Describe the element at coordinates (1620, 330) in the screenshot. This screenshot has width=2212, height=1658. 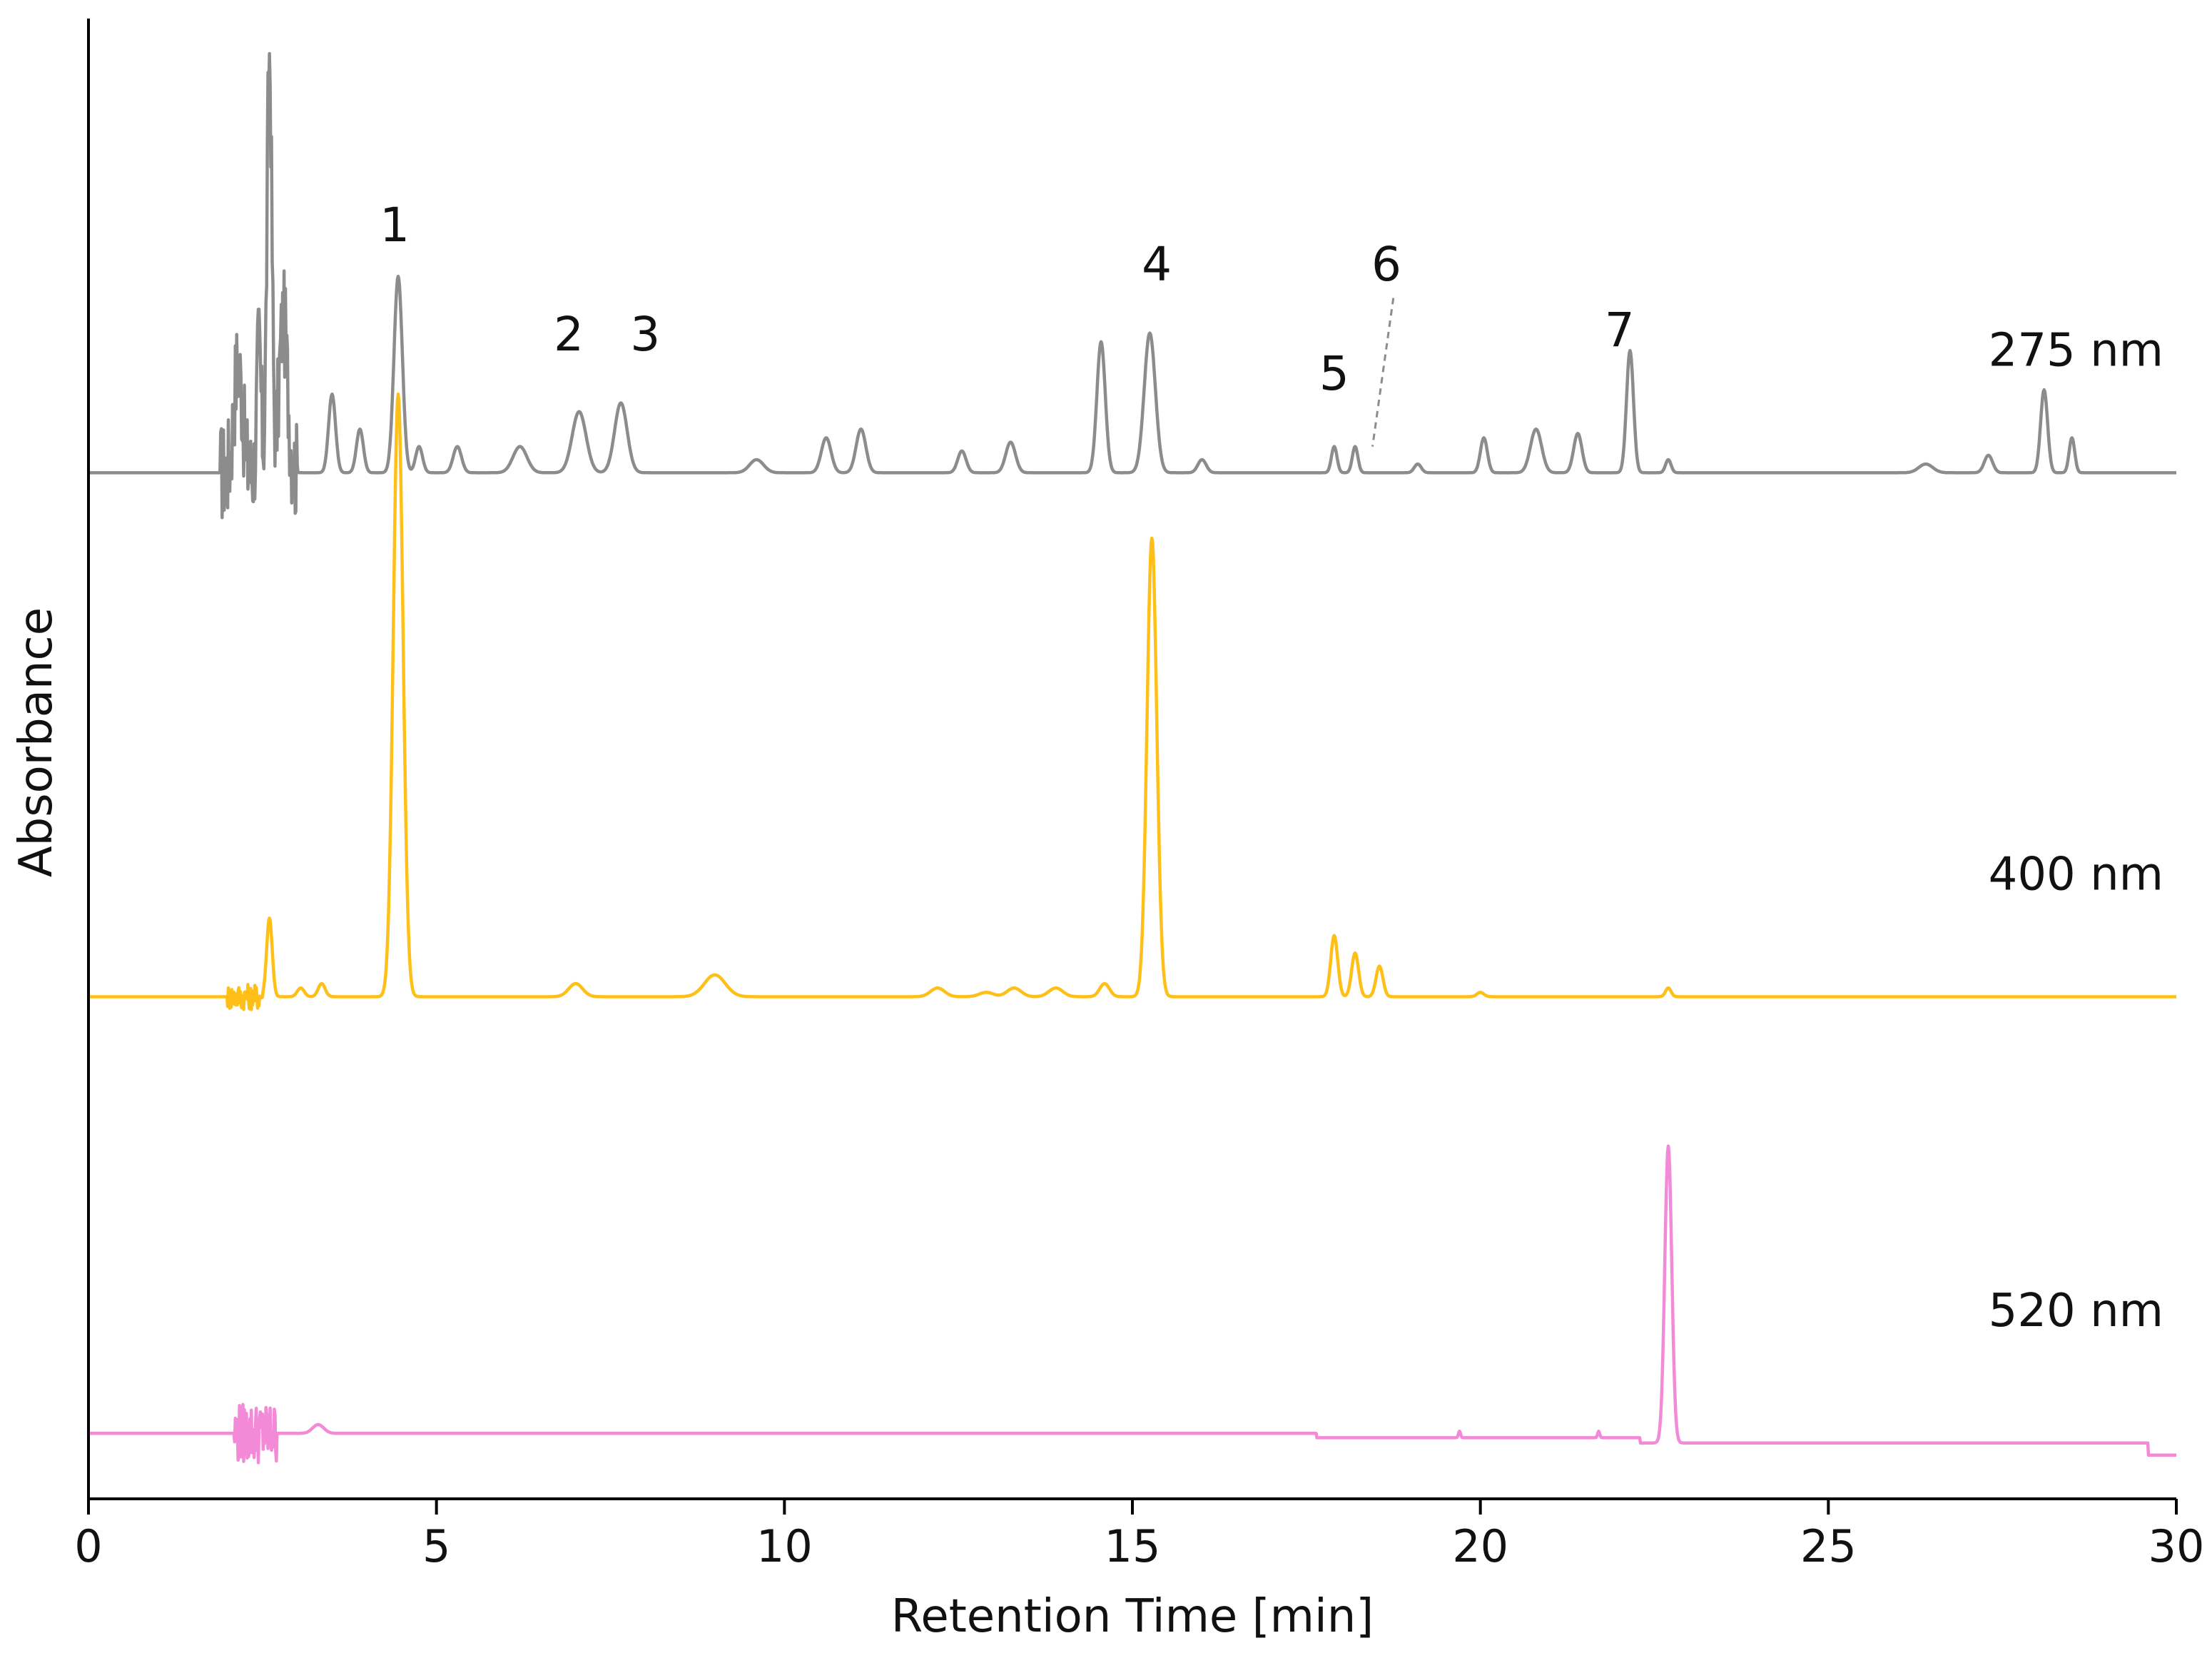
I see `peak-label-7: 7` at that location.